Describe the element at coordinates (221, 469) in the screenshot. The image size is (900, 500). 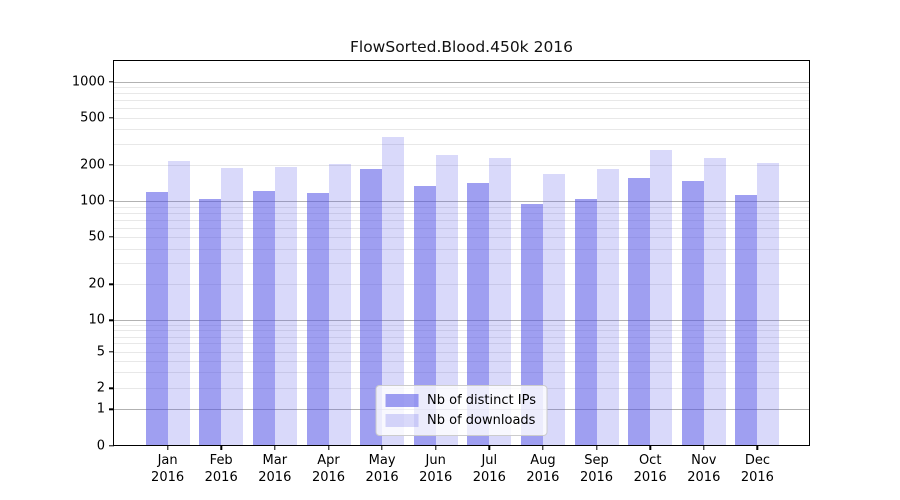
I see `x-tick-label: Feb 2016` at that location.